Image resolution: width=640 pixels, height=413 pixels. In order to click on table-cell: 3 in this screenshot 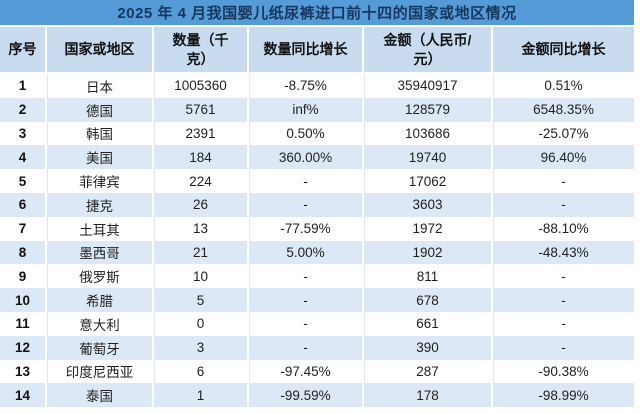, I will do `click(200, 347)`.